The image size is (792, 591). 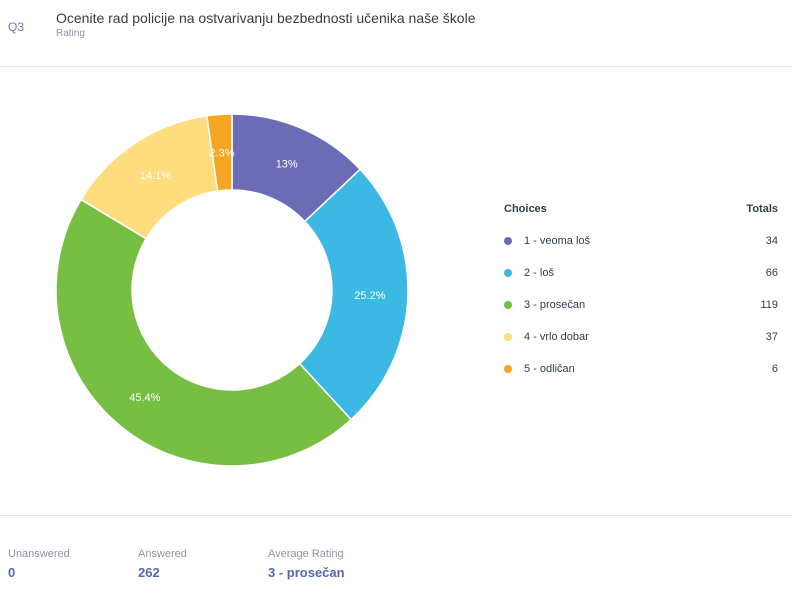 I want to click on unanswered-value: 0, so click(x=12, y=572).